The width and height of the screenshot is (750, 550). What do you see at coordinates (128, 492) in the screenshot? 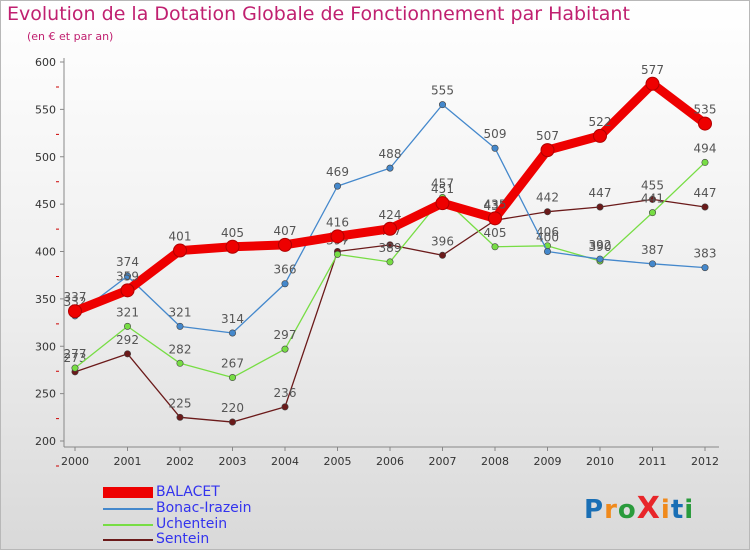
I see `legend-swatch-balacet` at bounding box center [128, 492].